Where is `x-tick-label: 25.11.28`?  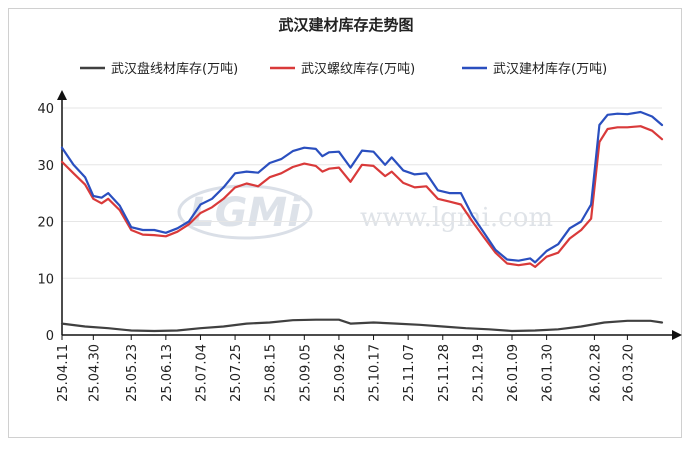
x-tick-label: 25.11.28 is located at coordinates (444, 373).